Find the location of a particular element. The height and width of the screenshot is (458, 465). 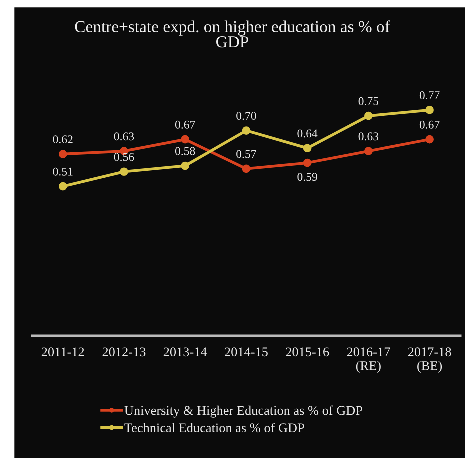

x-tick-label: 2011-12 is located at coordinates (63, 352).